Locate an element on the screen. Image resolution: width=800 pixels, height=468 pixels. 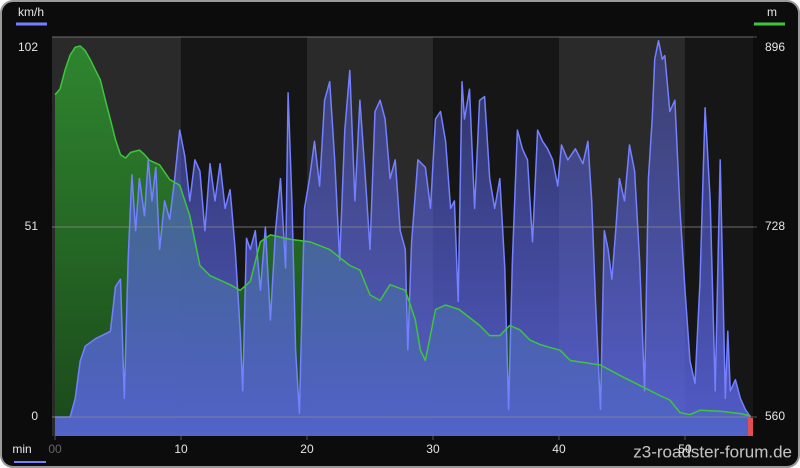
y2-tick-label: 560 is located at coordinates (775, 416).